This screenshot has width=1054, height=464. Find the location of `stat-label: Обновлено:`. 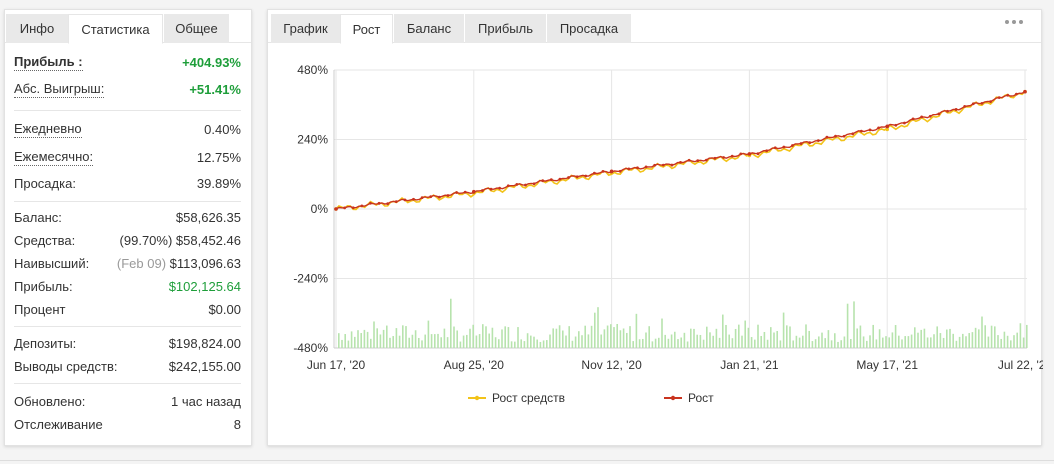

stat-label: Обновлено: is located at coordinates (50, 401).